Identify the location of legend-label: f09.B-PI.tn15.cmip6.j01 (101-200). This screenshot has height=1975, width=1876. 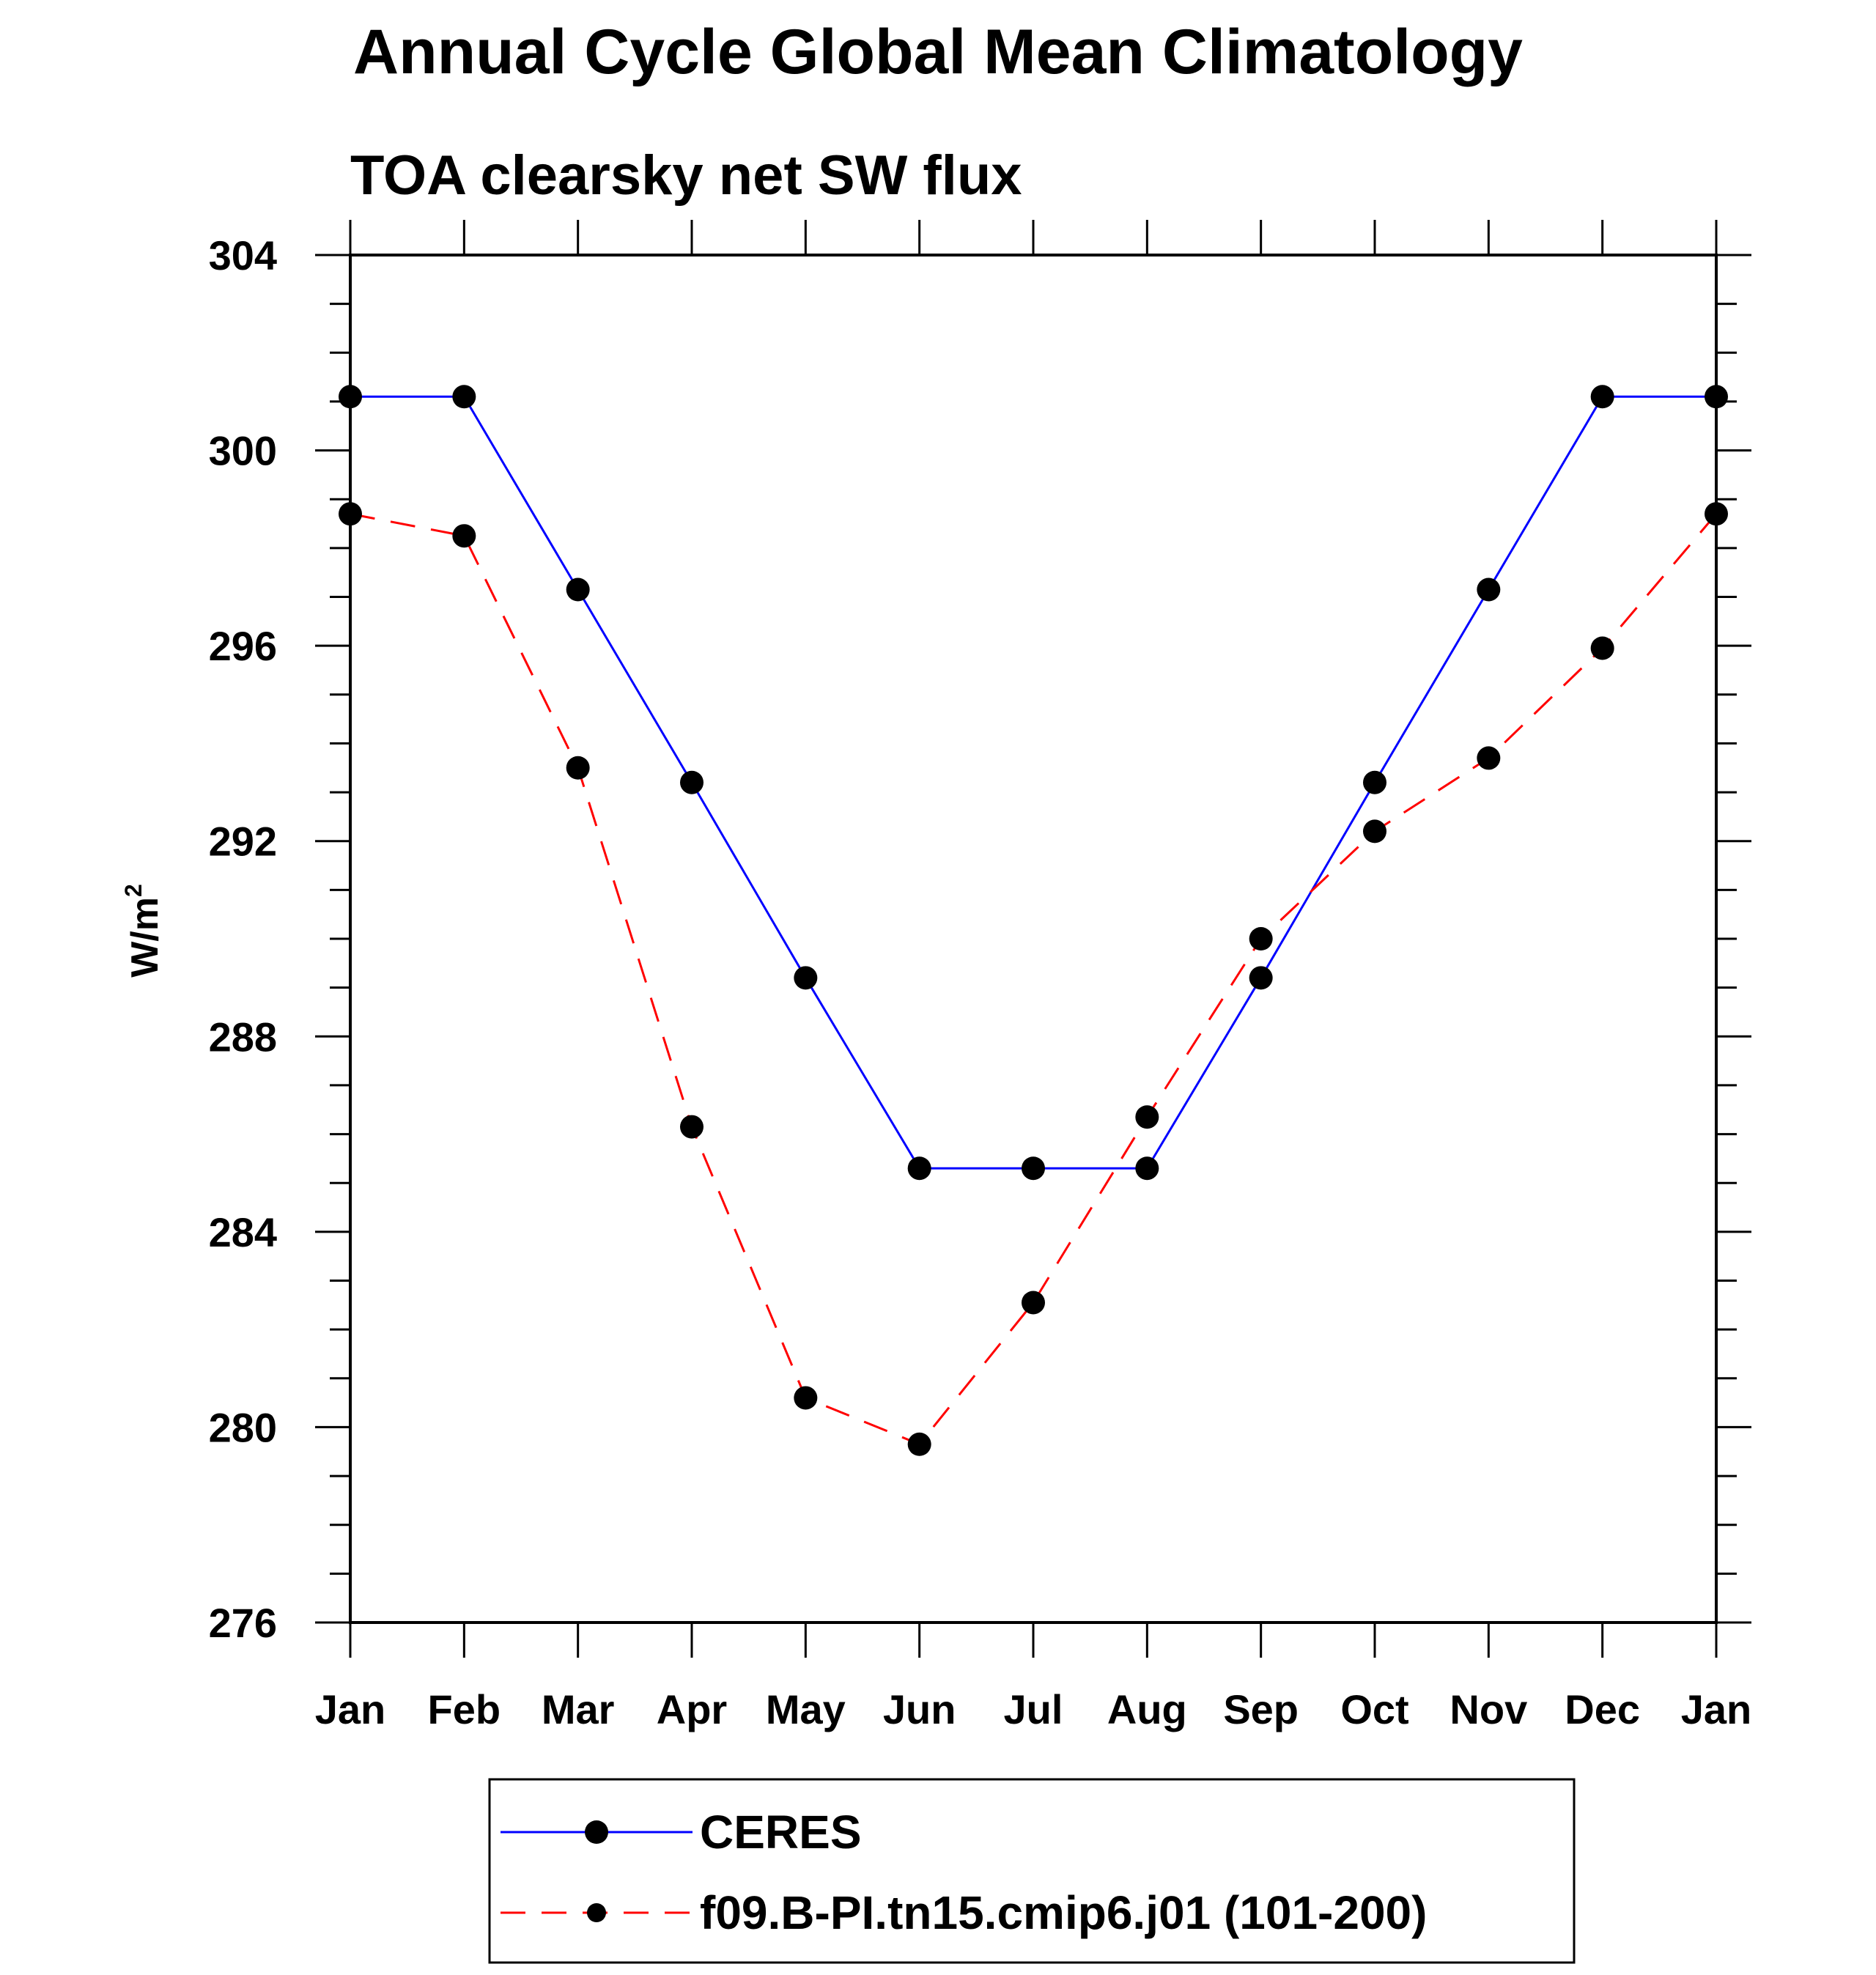
(1063, 1912).